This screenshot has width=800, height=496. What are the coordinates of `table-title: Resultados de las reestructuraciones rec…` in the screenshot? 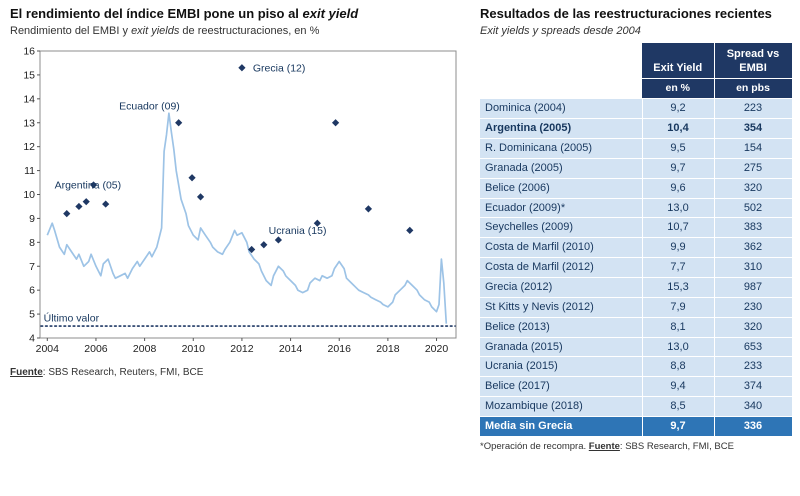 It's located at (626, 13).